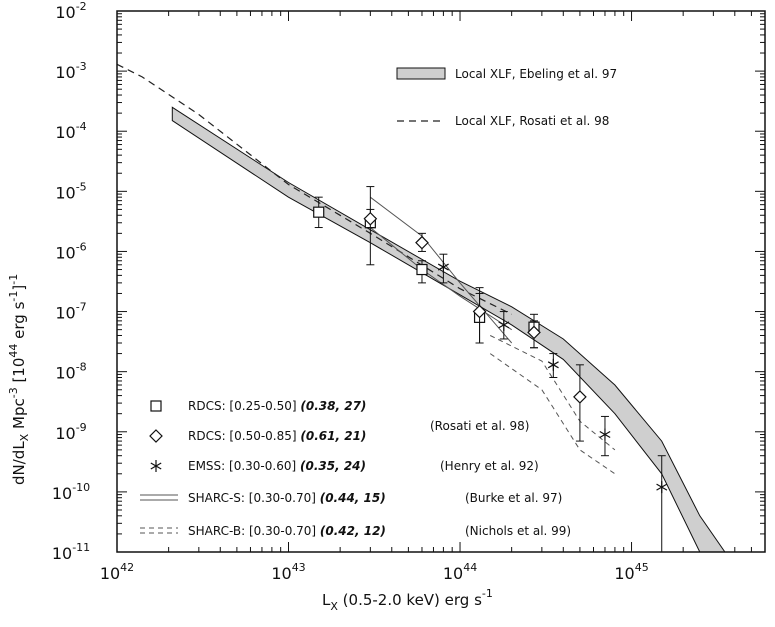 This screenshot has width=775, height=627. Describe the element at coordinates (70, 372) in the screenshot. I see `y-tick-label: 10⁻⁸` at that location.